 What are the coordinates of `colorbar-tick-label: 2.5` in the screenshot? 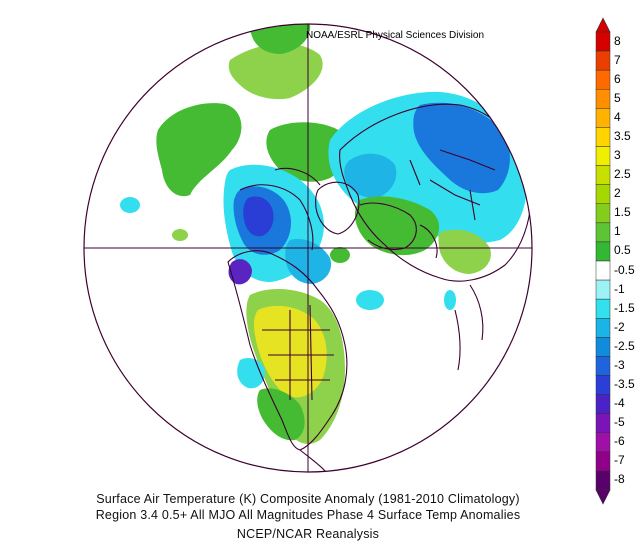 It's located at (622, 174).